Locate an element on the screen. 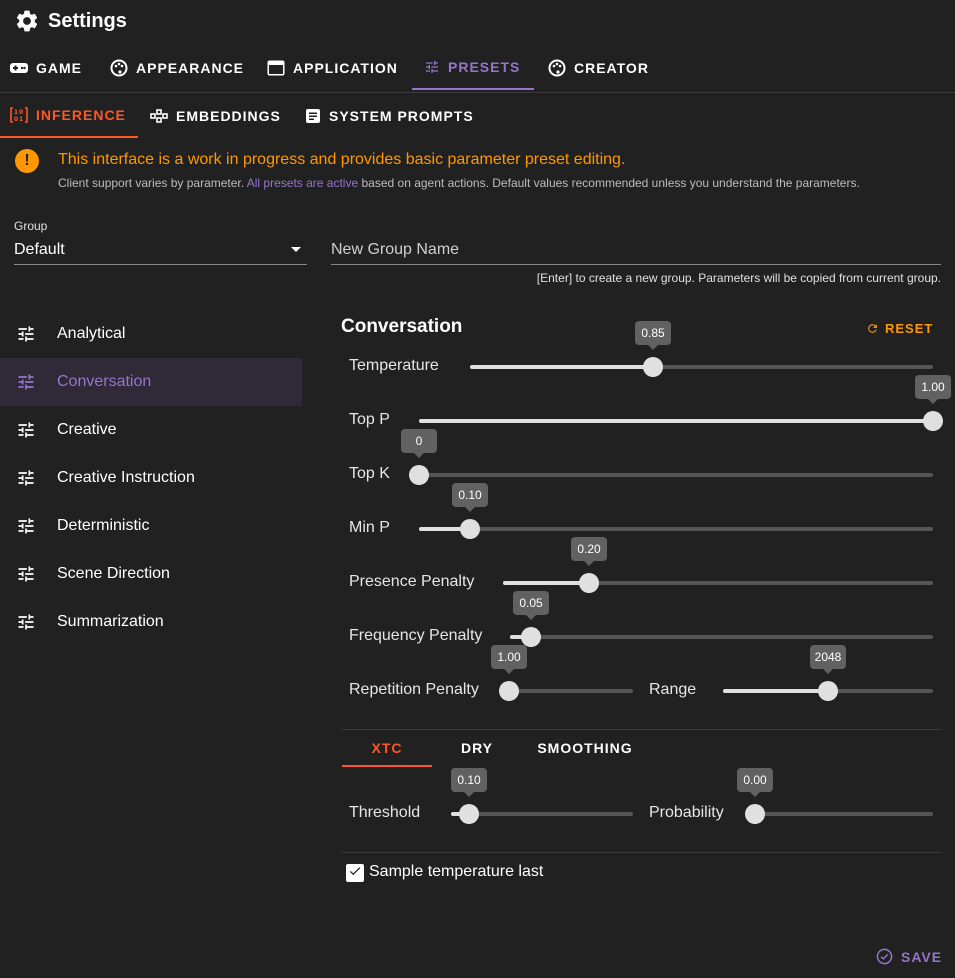  tab-embeddings: EMBEDDINGS is located at coordinates (215, 116).